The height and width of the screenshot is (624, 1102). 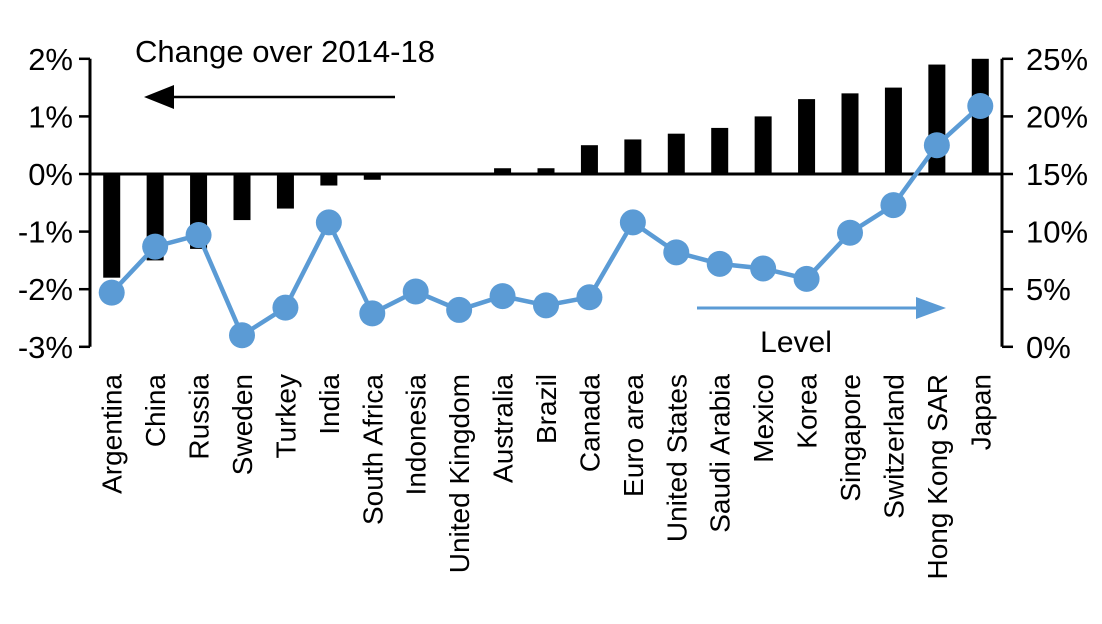 I want to click on level-dot-euro-area, so click(x=632, y=222).